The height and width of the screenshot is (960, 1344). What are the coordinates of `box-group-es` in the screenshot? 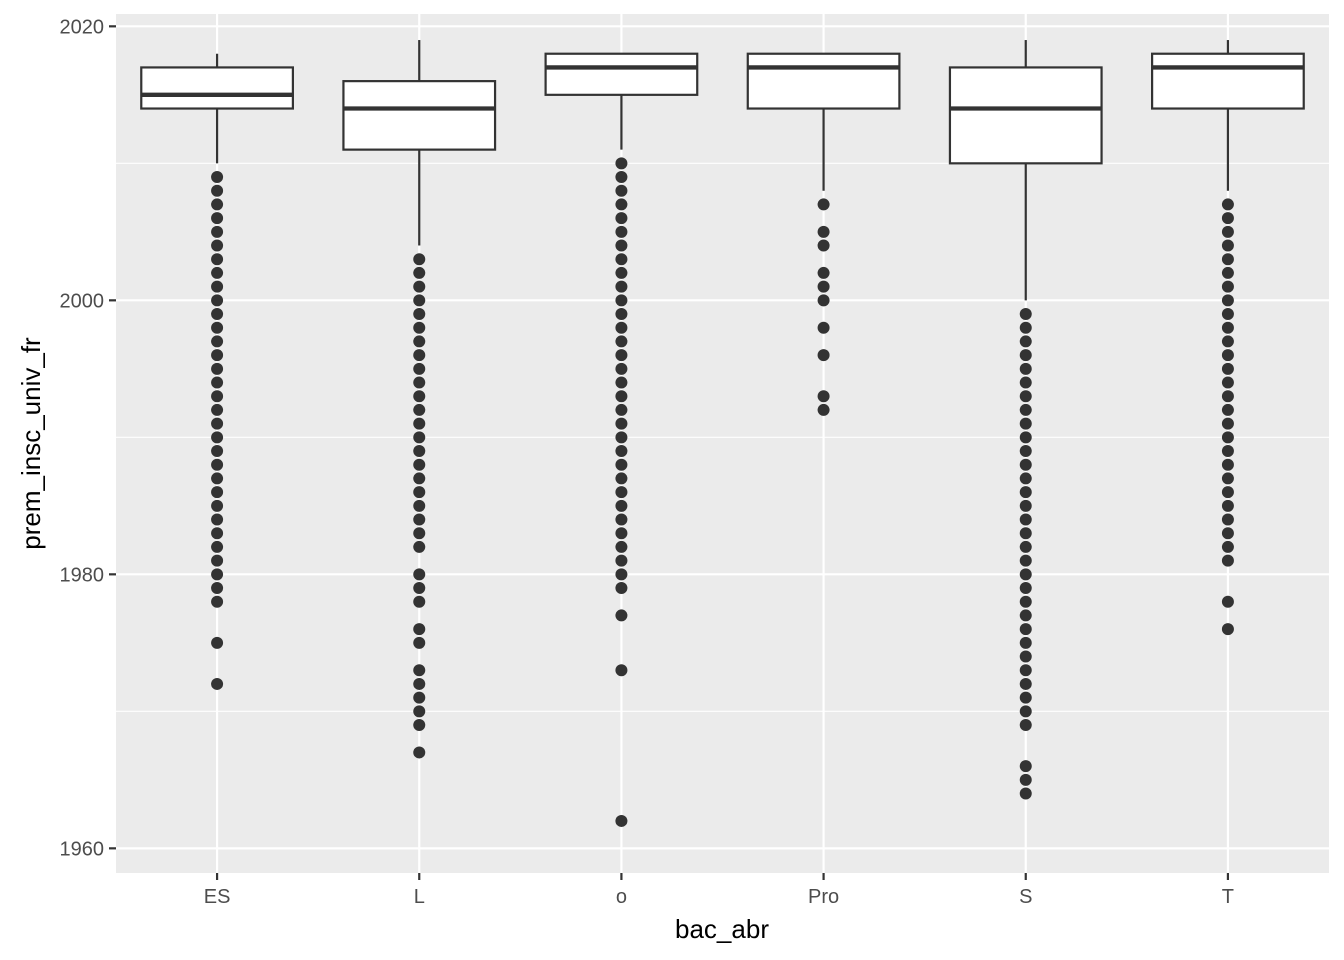 It's located at (217, 371).